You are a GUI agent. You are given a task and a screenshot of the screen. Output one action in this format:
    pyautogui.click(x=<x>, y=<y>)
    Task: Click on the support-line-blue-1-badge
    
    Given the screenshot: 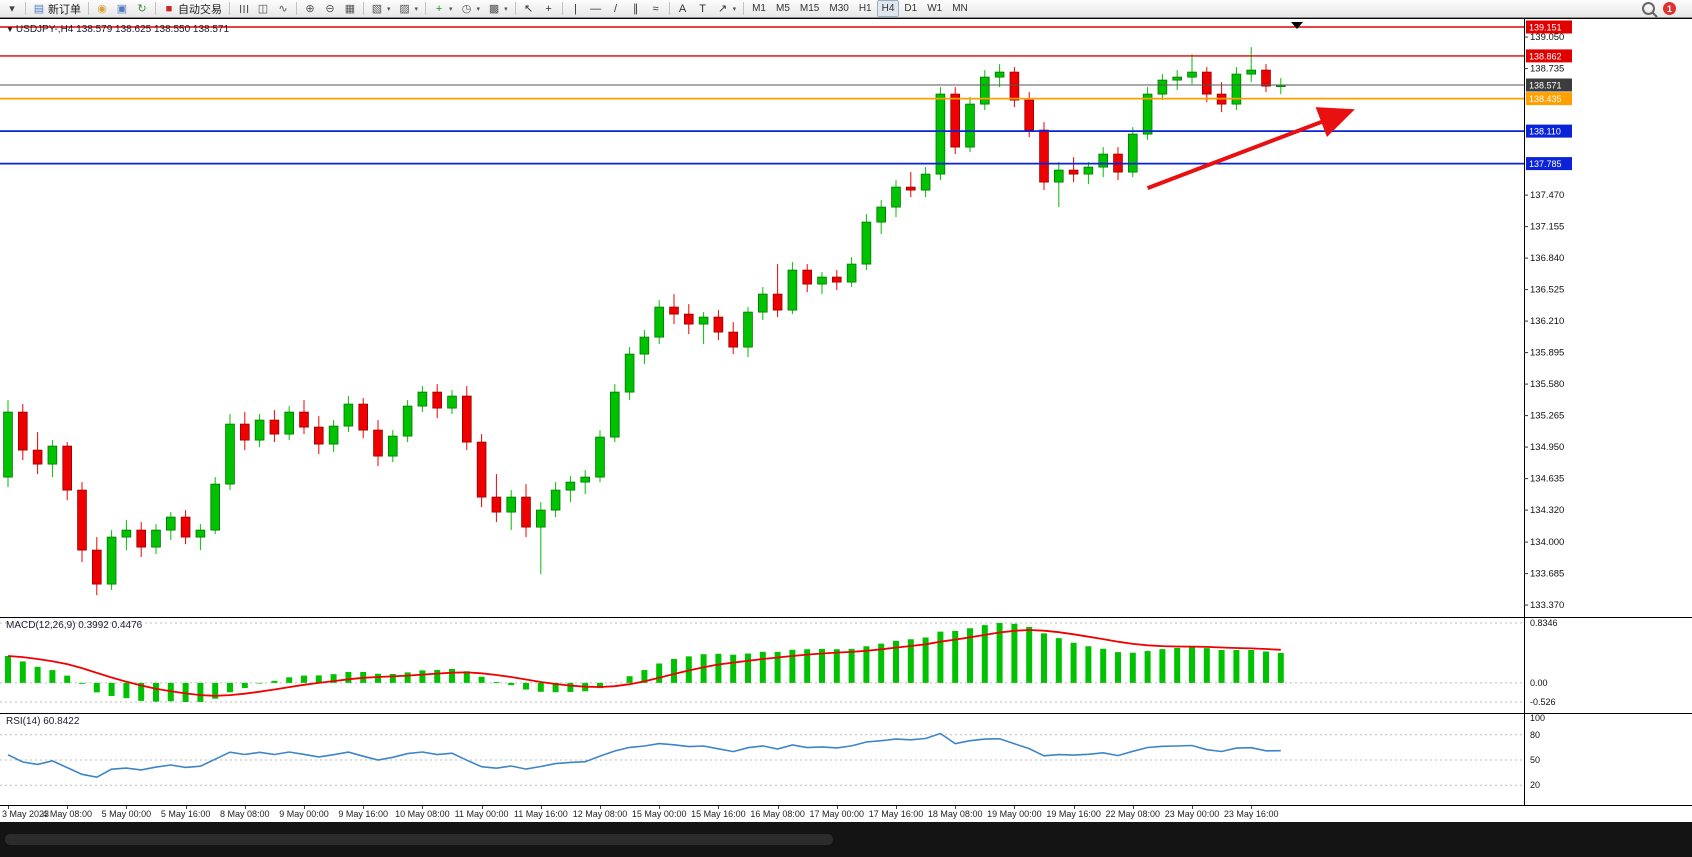 What is the action you would take?
    pyautogui.click(x=1549, y=131)
    